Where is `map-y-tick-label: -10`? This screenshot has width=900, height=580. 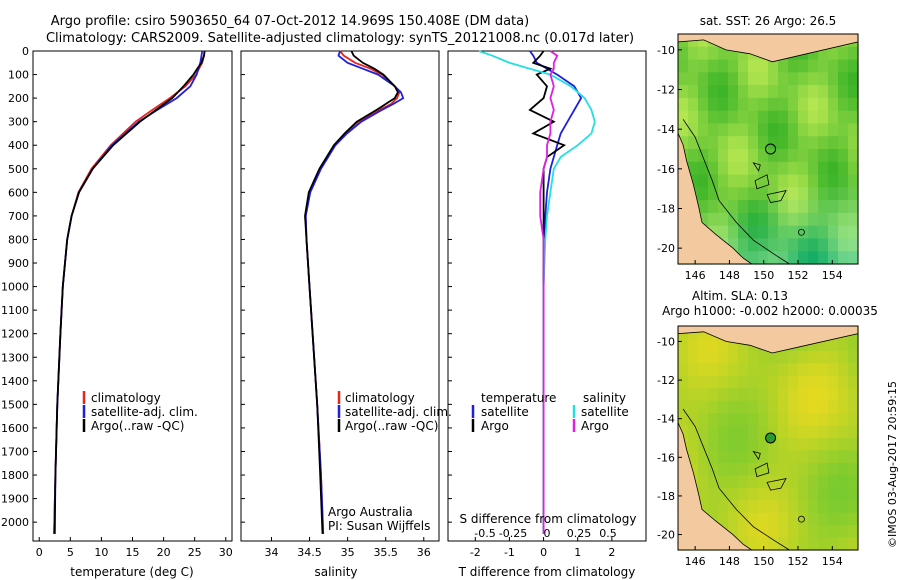 map-y-tick-label: -10 is located at coordinates (666, 341).